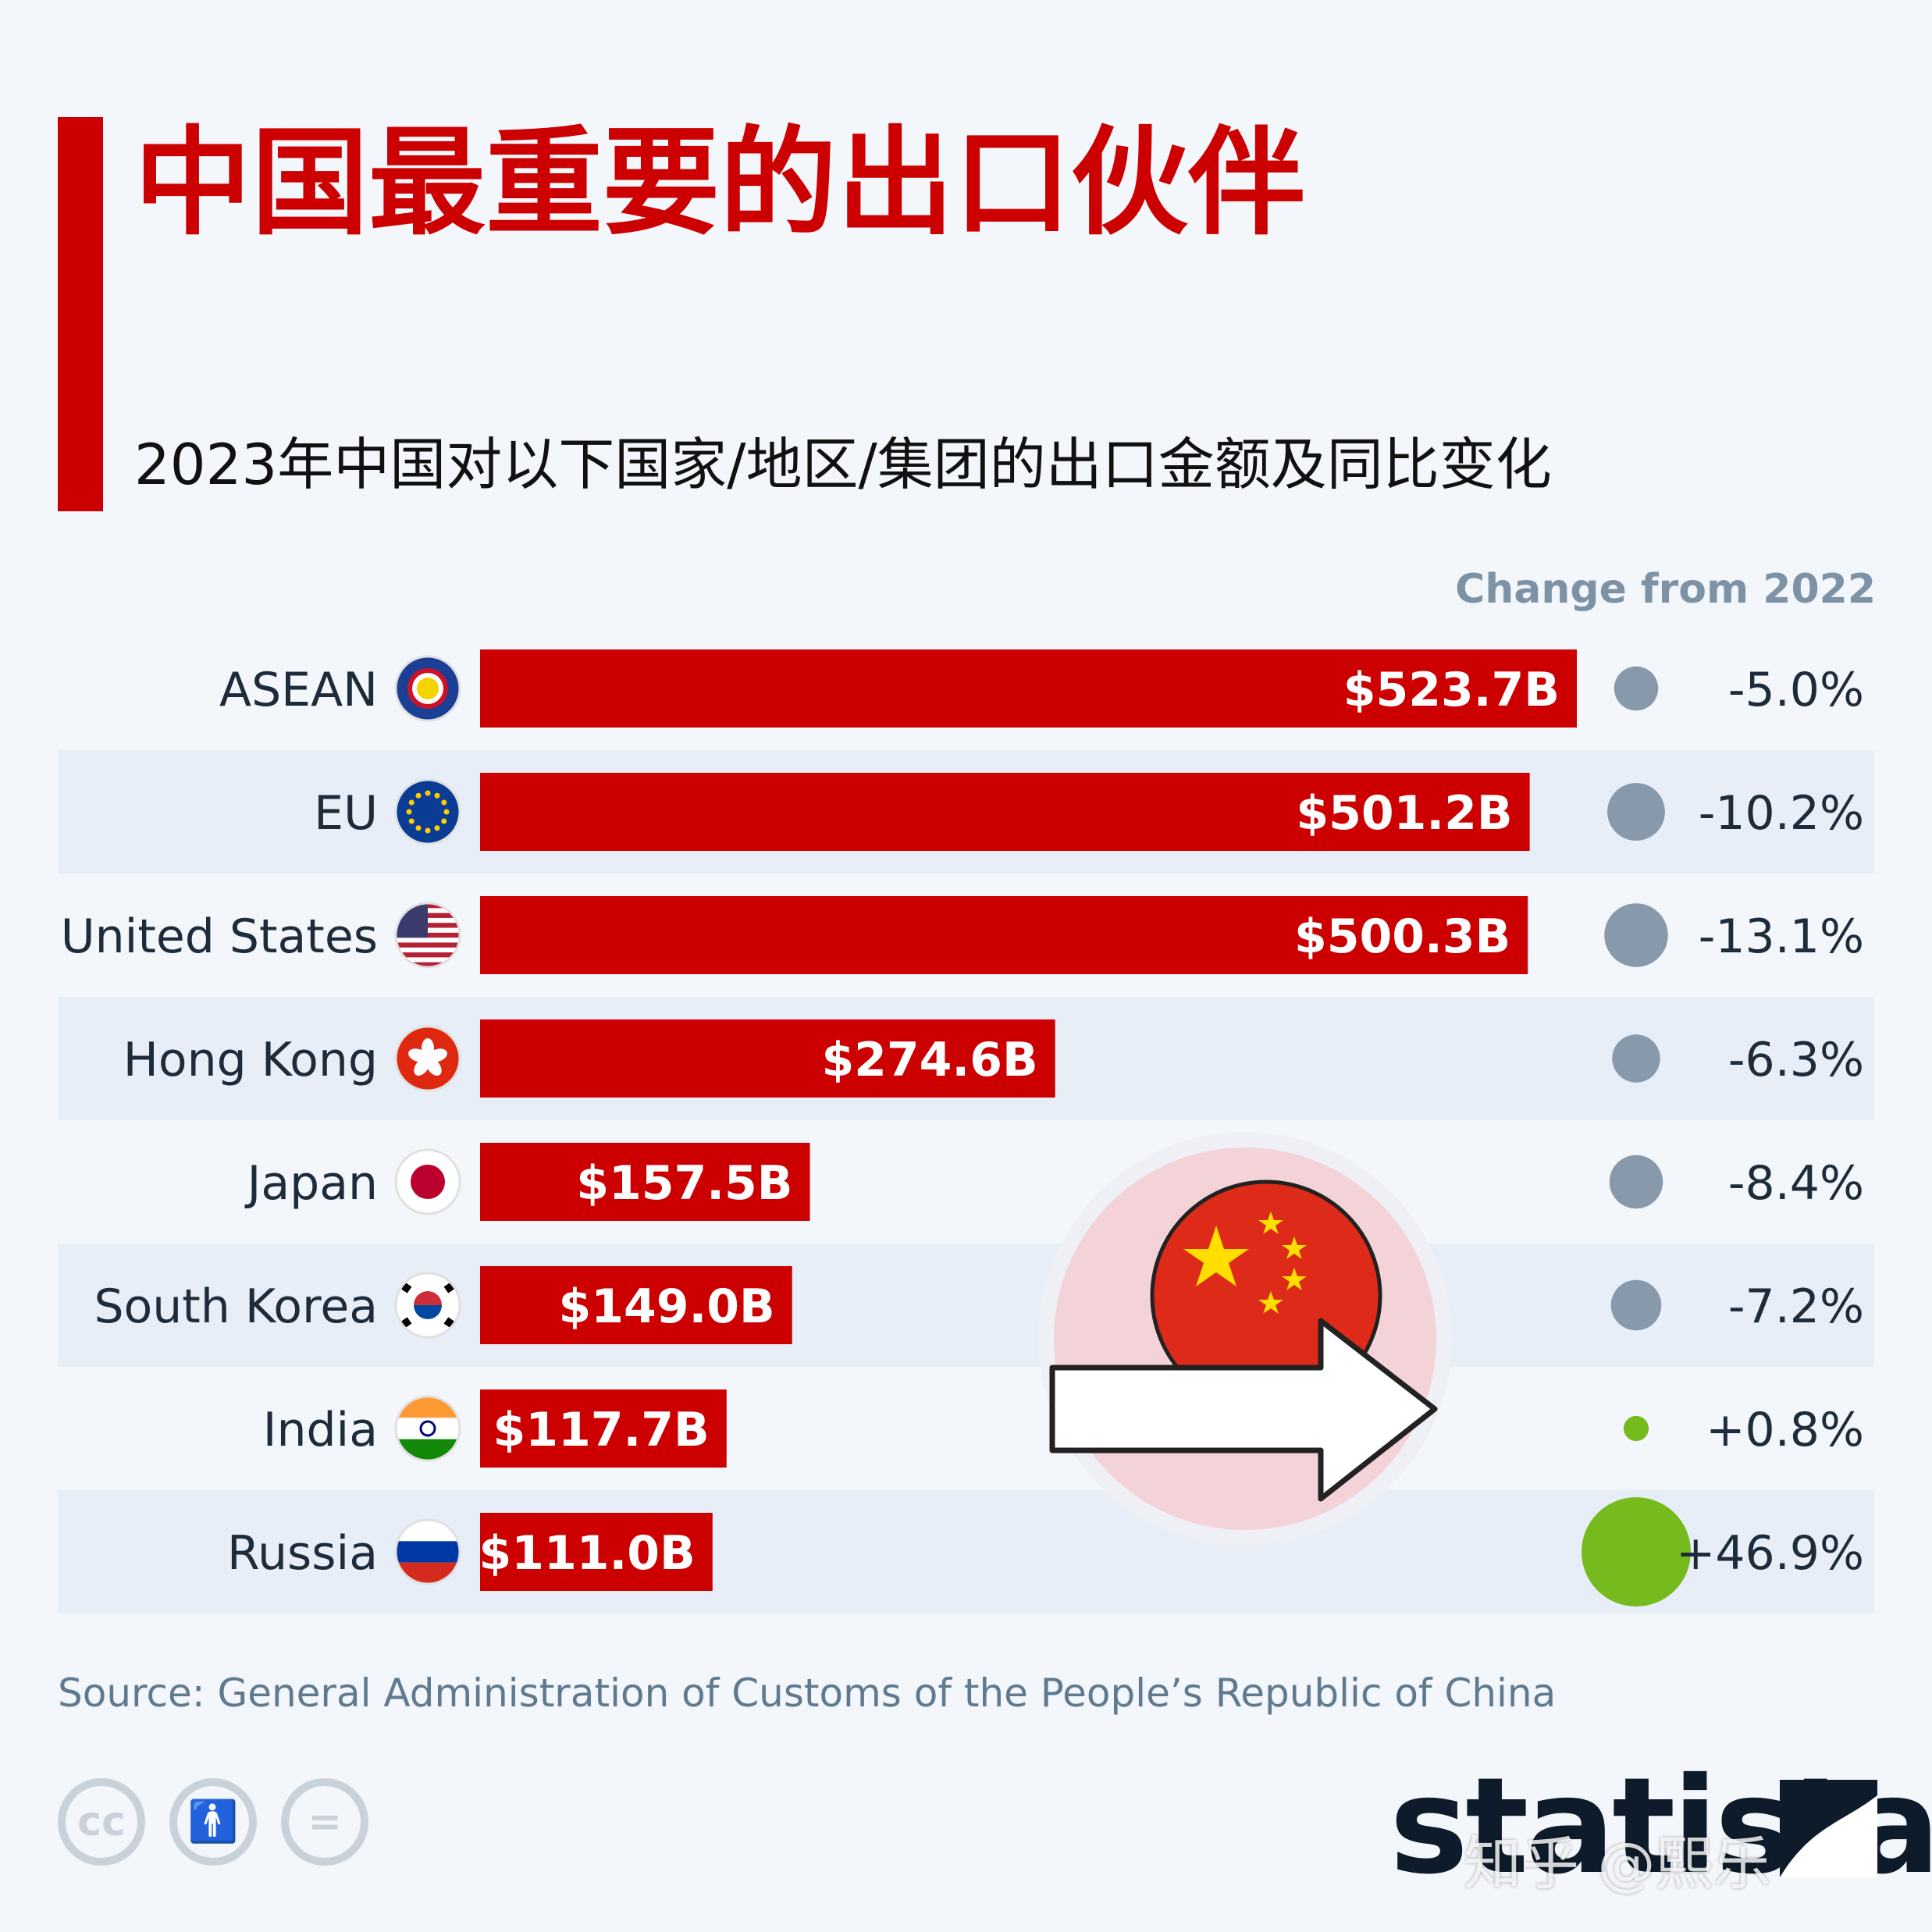  What do you see at coordinates (320, 1430) in the screenshot?
I see `category-label: India` at bounding box center [320, 1430].